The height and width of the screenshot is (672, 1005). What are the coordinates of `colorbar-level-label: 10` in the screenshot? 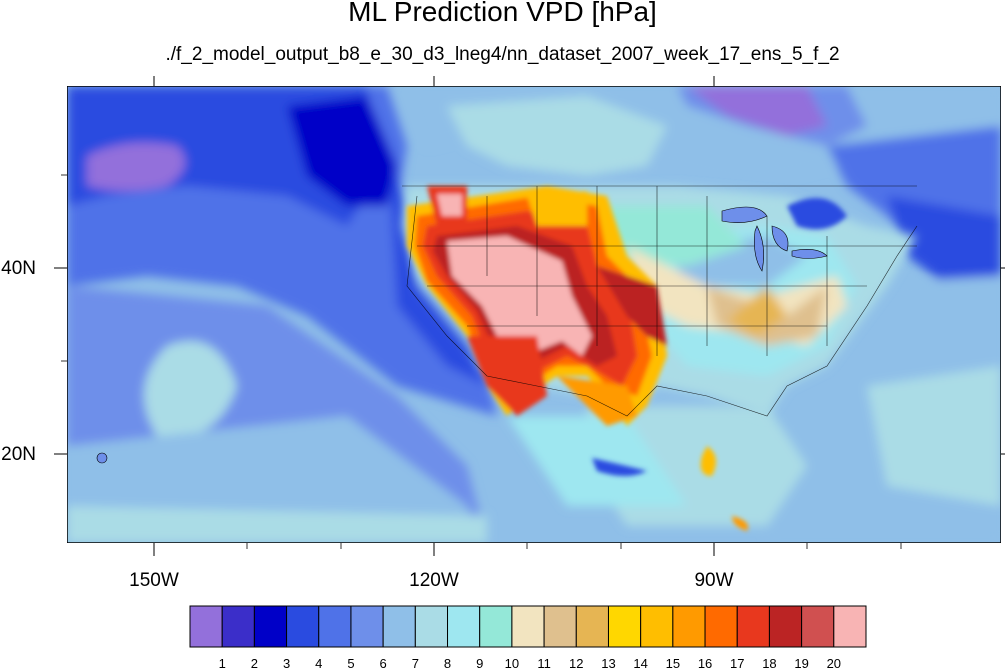 It's located at (512, 663).